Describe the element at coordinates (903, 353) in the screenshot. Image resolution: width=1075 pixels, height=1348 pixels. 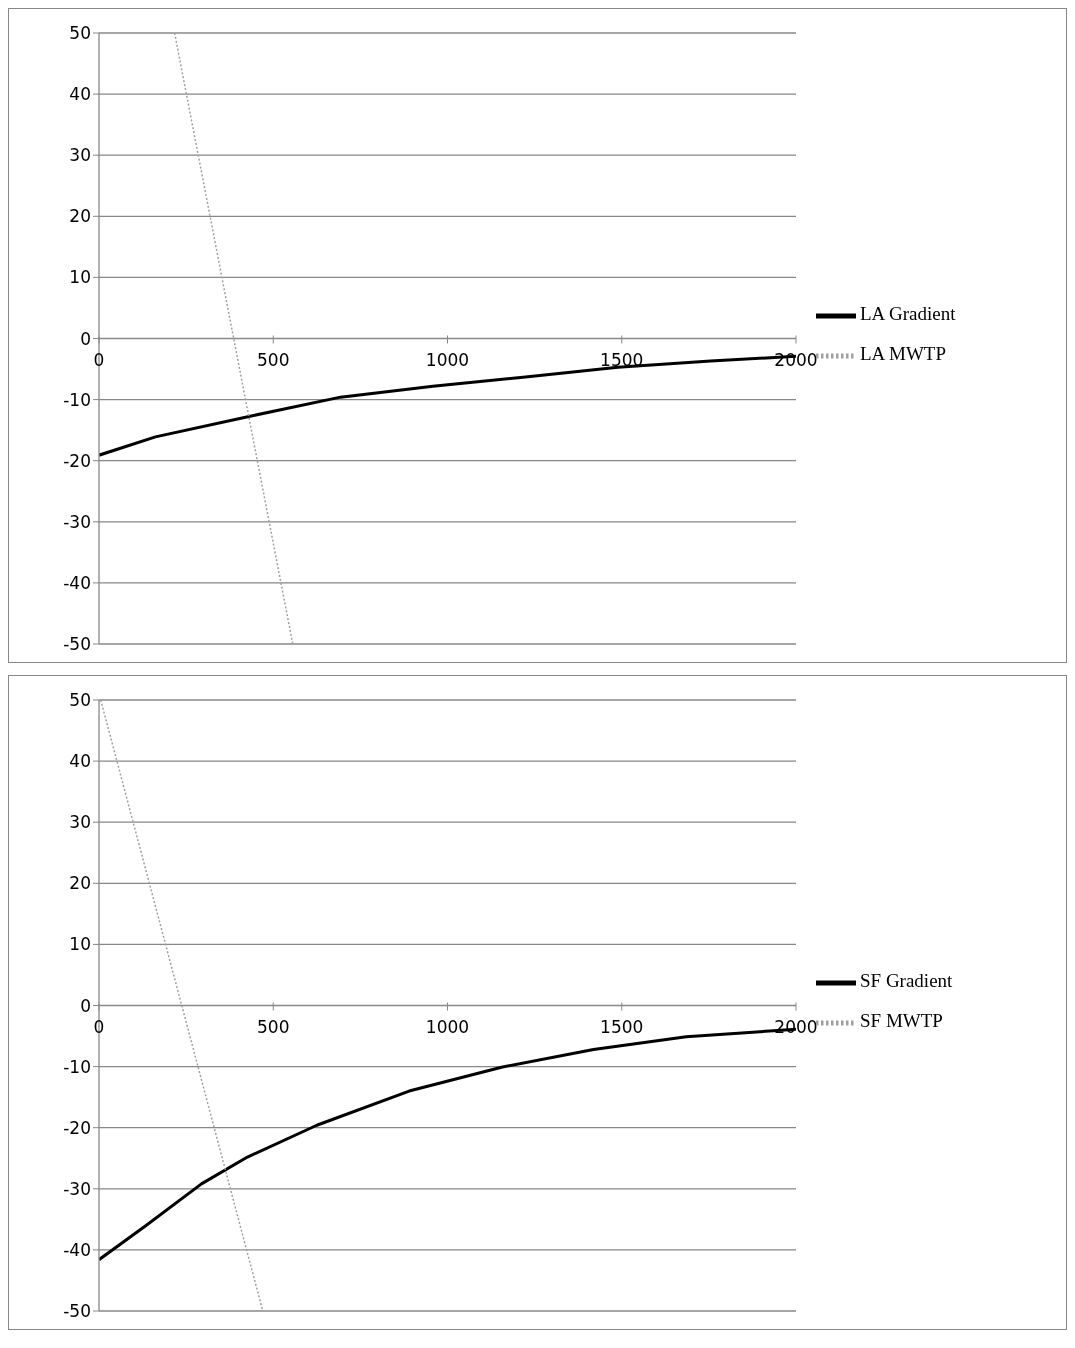
I see `legend-label: LA MWTP` at that location.